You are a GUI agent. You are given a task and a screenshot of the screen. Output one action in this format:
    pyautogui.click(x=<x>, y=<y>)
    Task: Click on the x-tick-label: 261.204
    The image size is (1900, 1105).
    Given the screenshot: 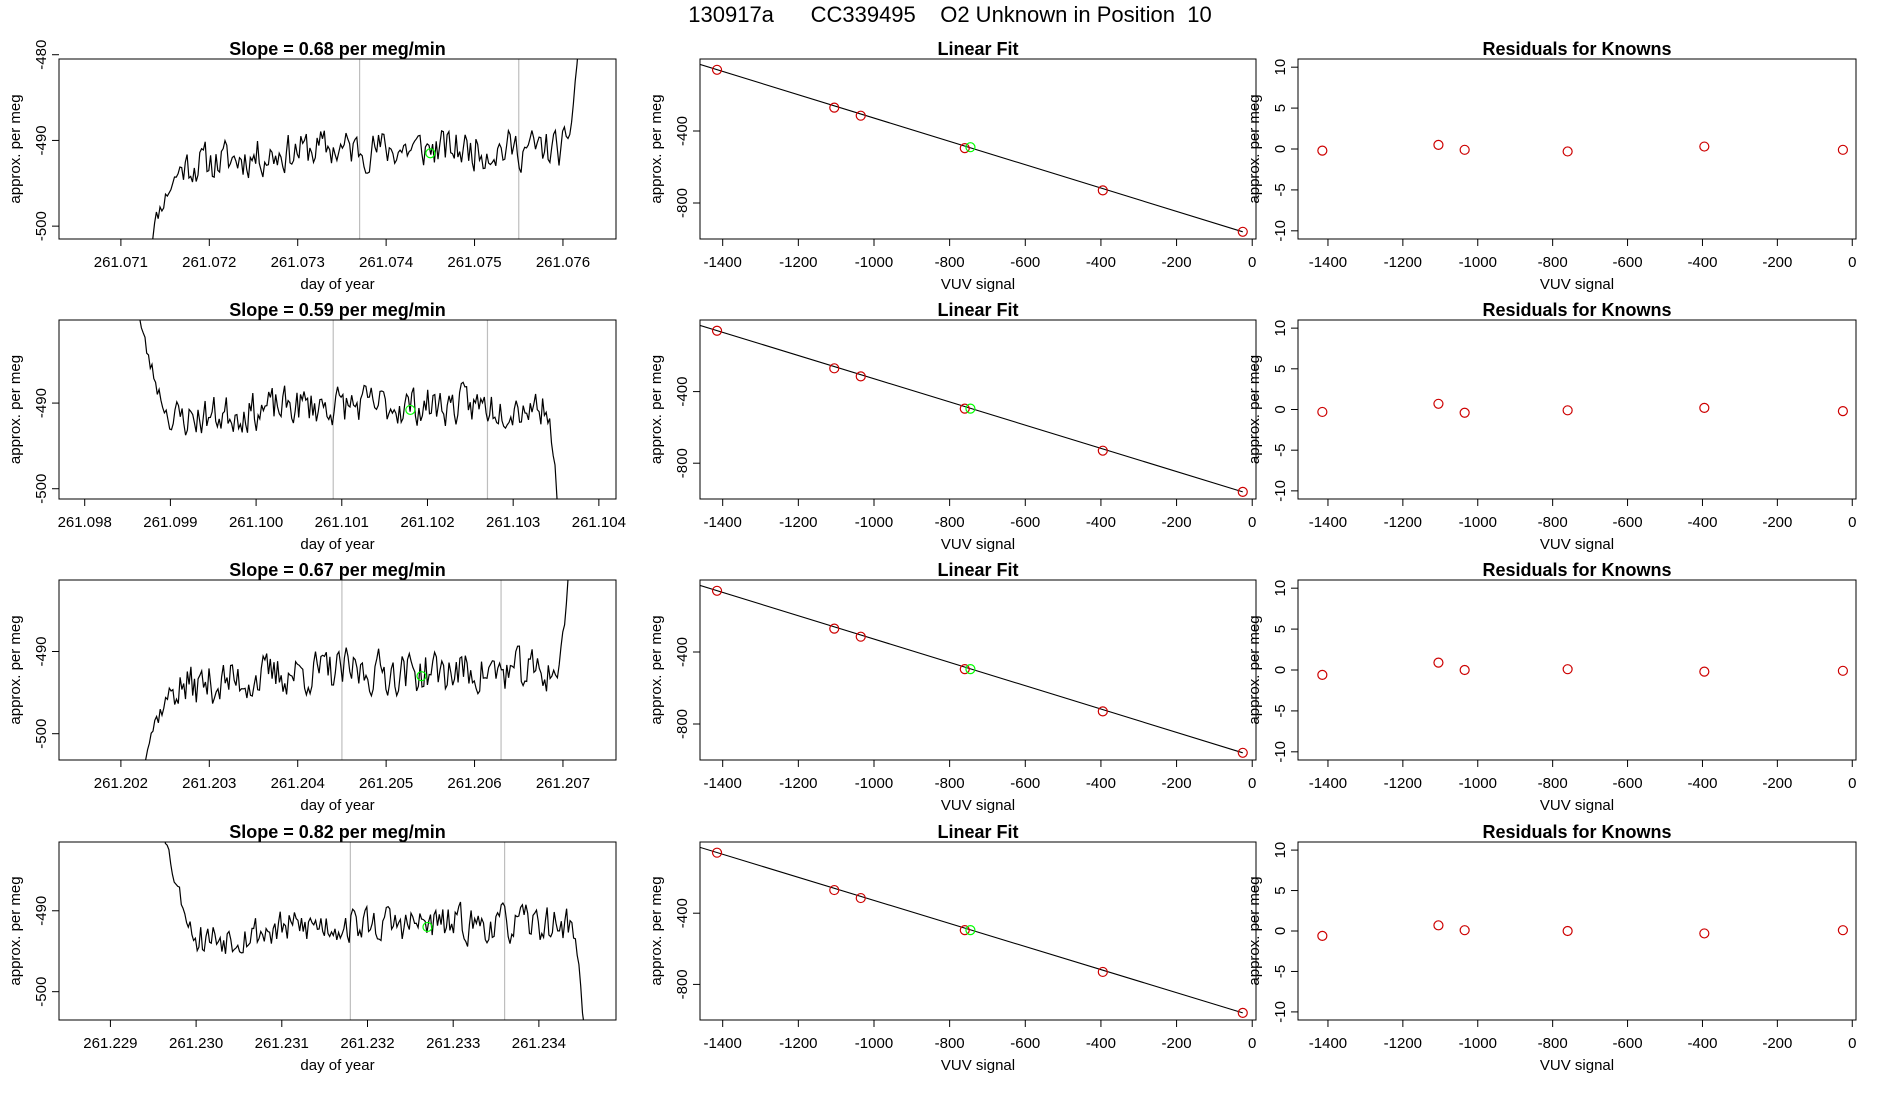 What is the action you would take?
    pyautogui.click(x=298, y=783)
    